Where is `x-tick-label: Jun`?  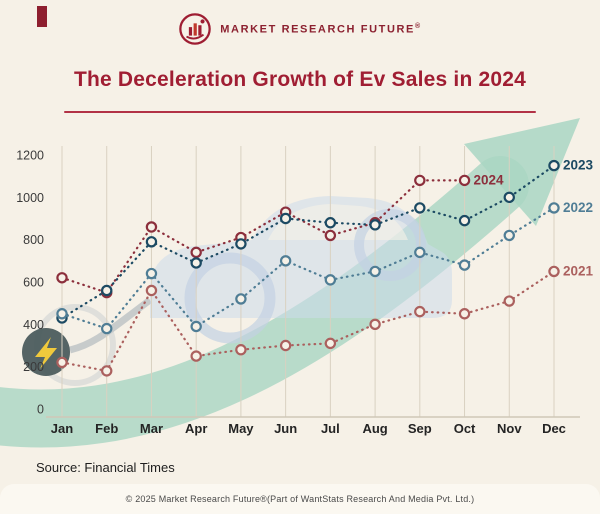
x-tick-label: Jun is located at coordinates (285, 428).